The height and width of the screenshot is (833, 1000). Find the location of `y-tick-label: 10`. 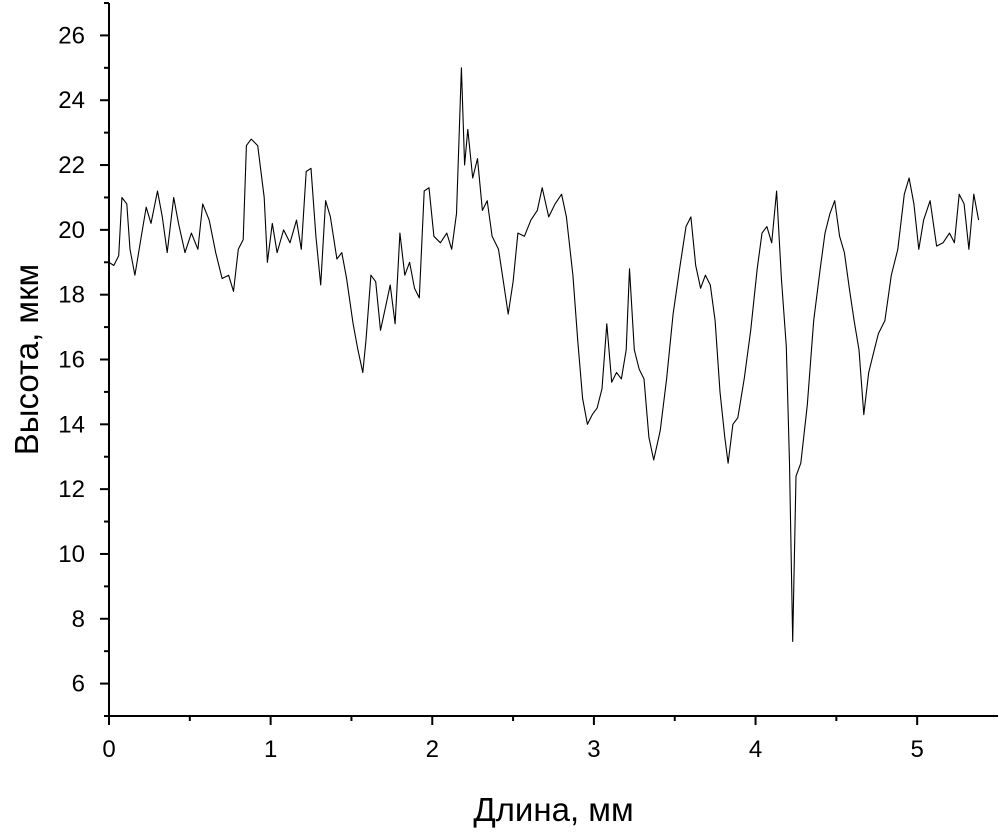

y-tick-label: 10 is located at coordinates (71, 554).